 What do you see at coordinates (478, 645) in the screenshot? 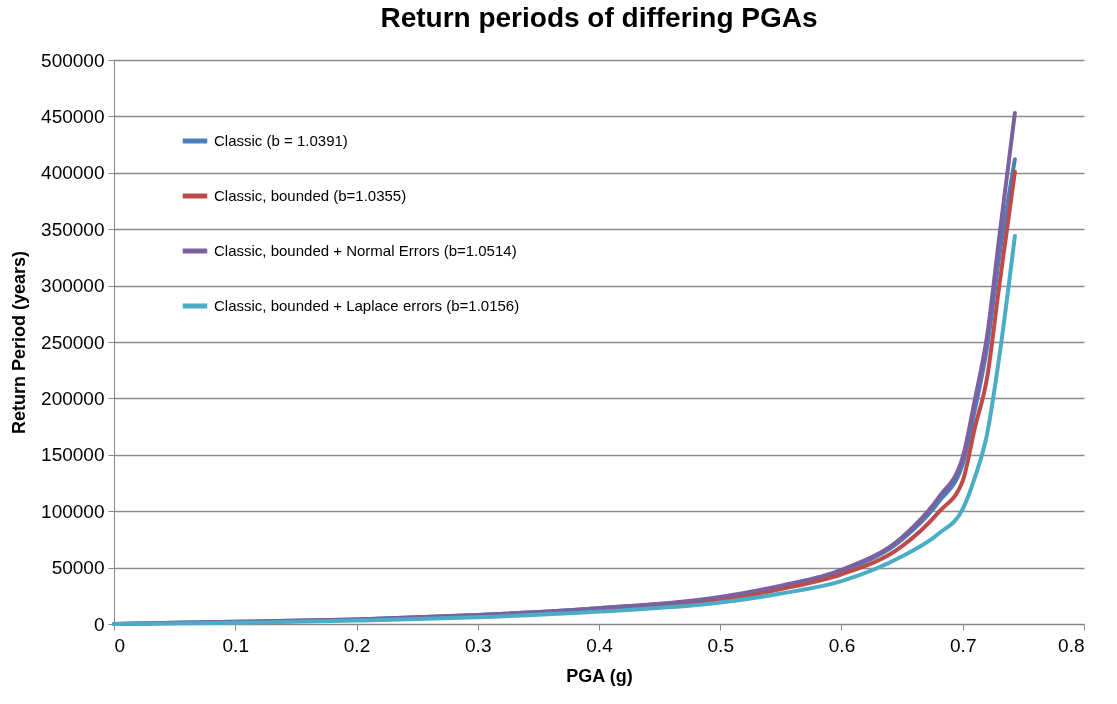
I see `x-tick-label: 0.3` at bounding box center [478, 645].